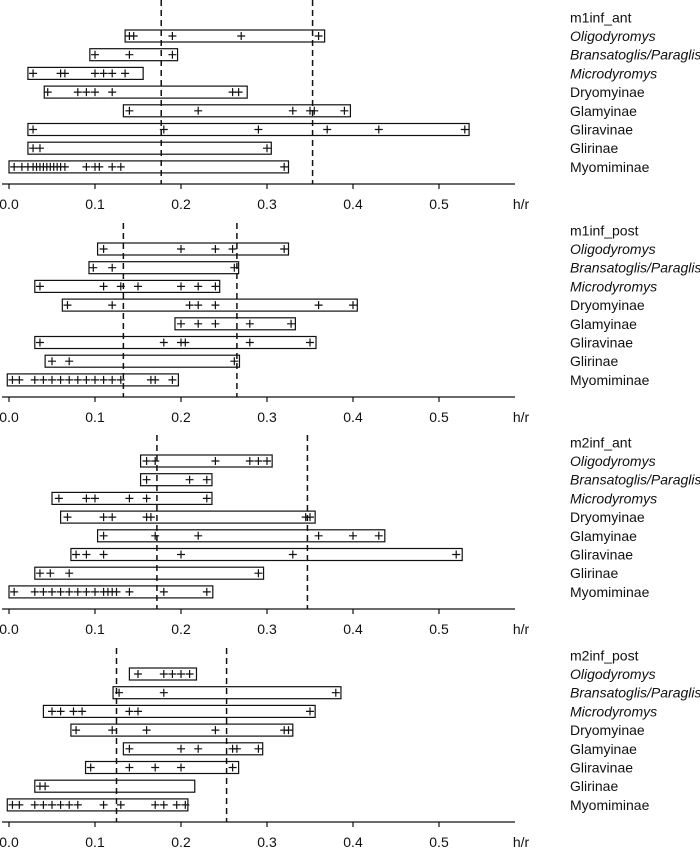 This screenshot has width=700, height=849. Describe the element at coordinates (601, 343) in the screenshot. I see `row-label: Gliravinae` at that location.